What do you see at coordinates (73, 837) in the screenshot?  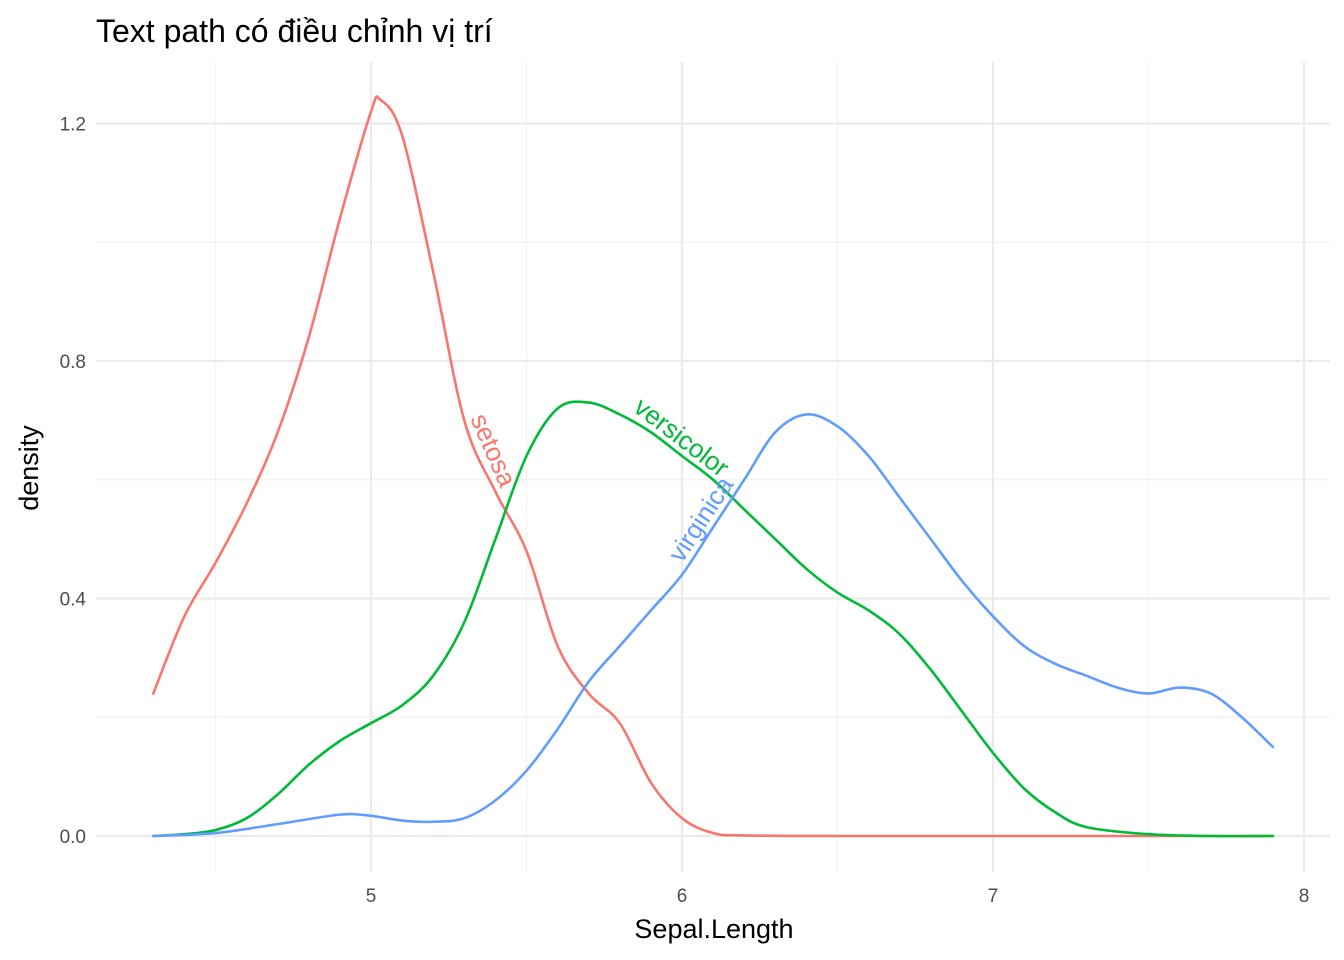 I see `y-tick-label: 0.0` at bounding box center [73, 837].